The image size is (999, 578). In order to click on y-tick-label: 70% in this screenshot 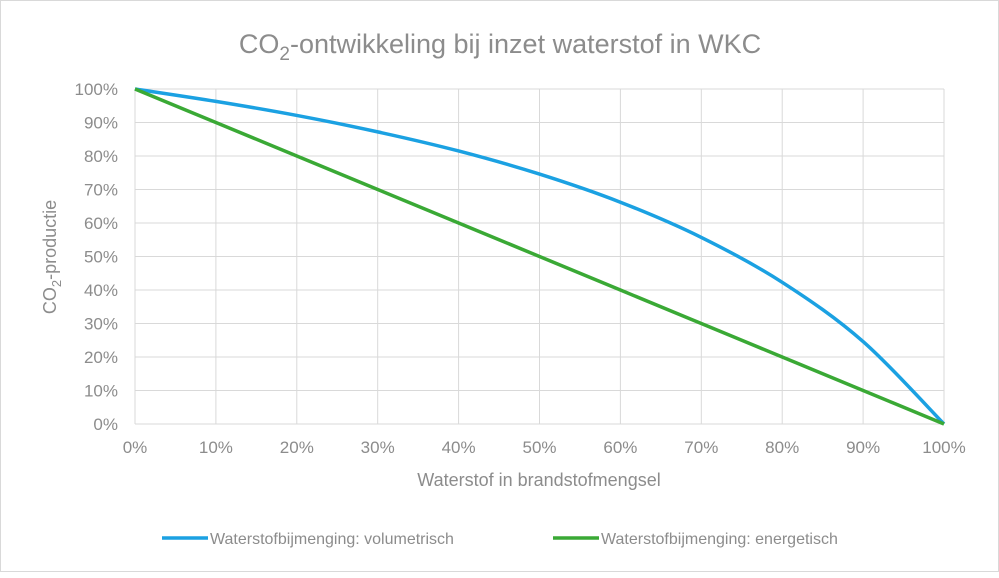, I will do `click(101, 190)`.